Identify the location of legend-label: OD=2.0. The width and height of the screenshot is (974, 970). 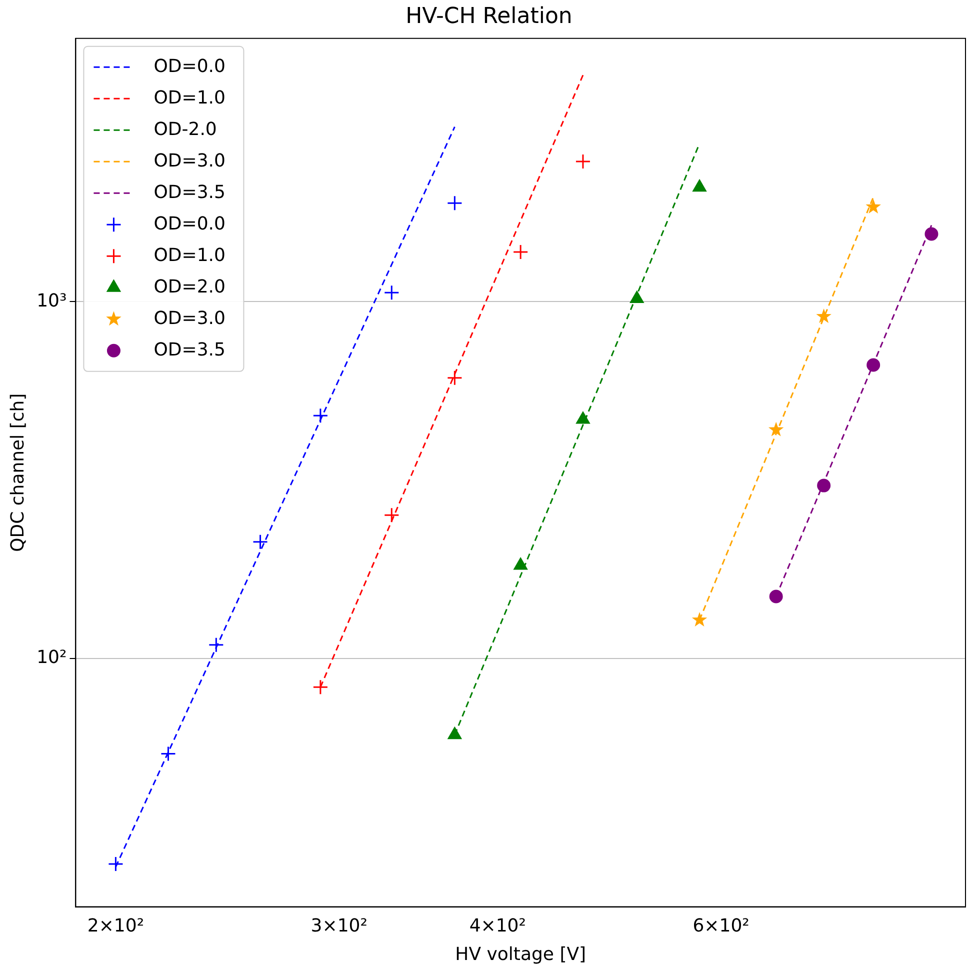
(190, 287).